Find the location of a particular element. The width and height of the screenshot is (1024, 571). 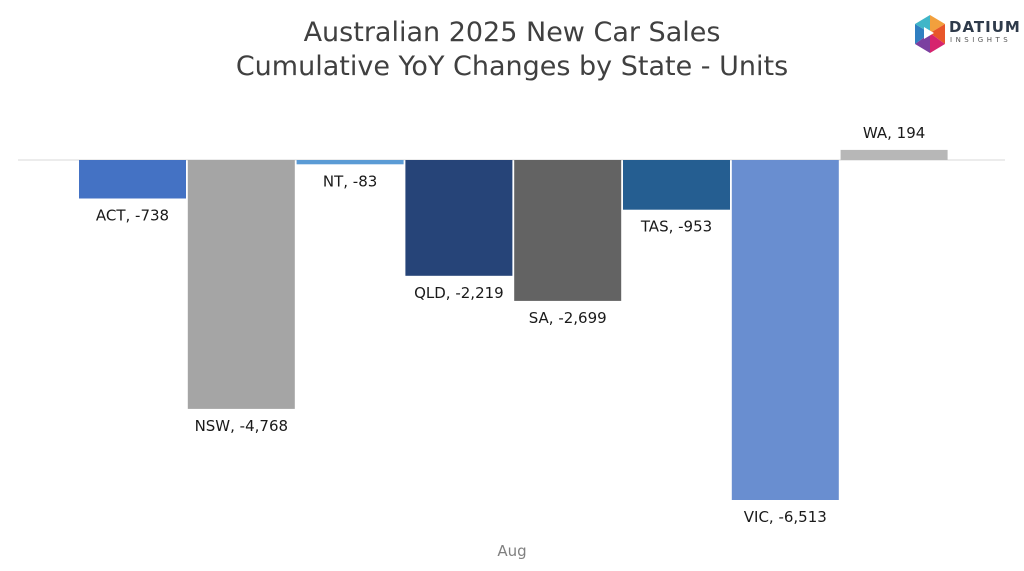

data-label-qld: QLD, -2,219 is located at coordinates (459, 293).